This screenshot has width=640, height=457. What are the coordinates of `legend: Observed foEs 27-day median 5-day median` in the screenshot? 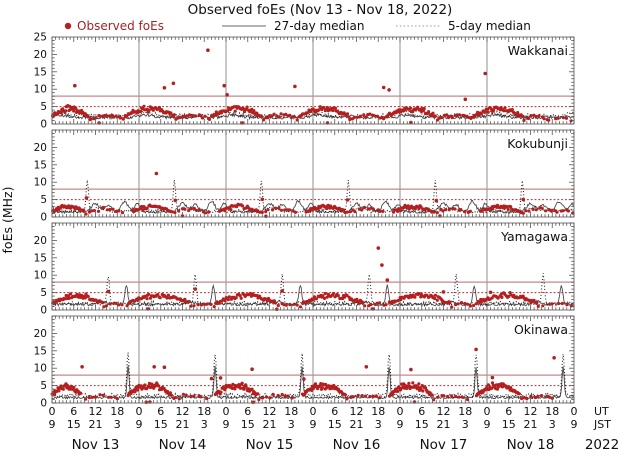 It's located at (297, 26).